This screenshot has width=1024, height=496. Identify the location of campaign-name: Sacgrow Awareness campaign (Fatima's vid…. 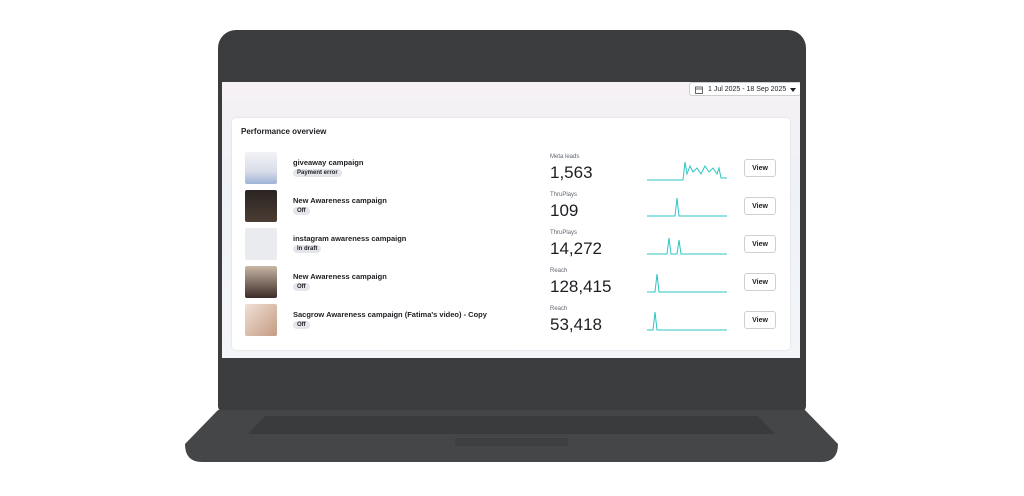
(390, 314).